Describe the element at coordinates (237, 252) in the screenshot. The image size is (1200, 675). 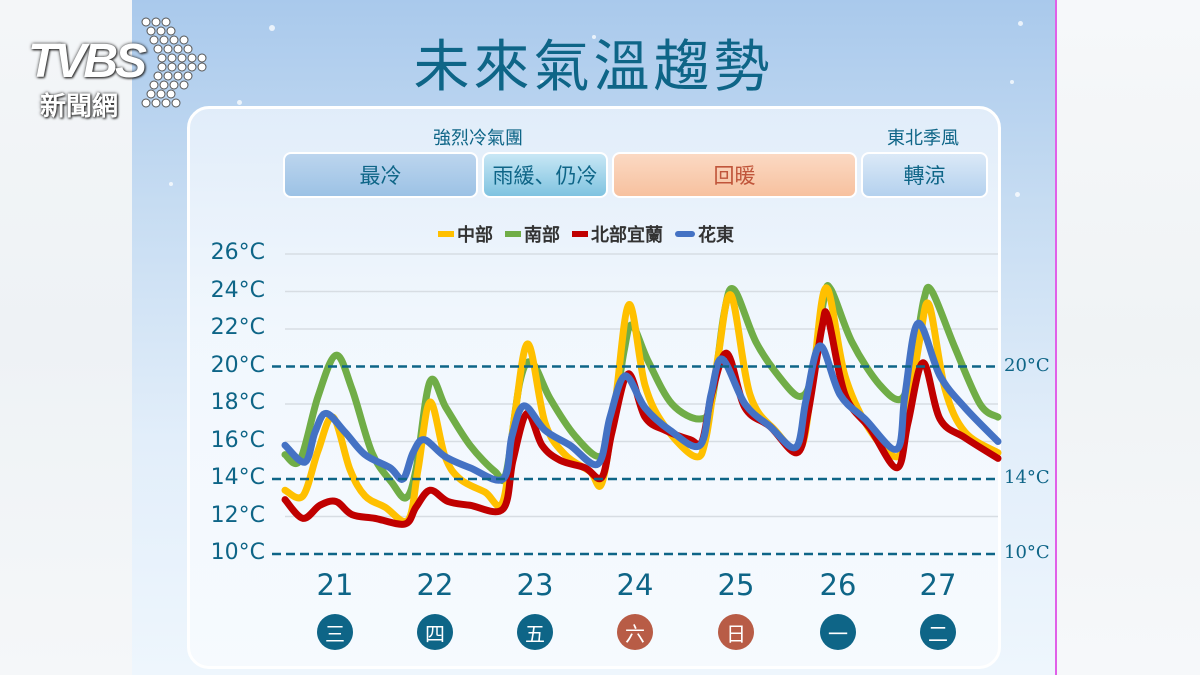
I see `y-tick-label: 26°C` at that location.